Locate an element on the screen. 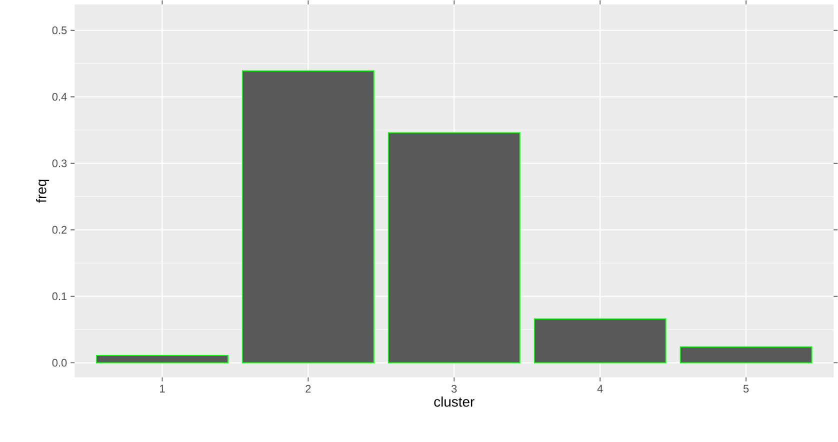 Image resolution: width=838 pixels, height=442 pixels. x-axis-title: cluster is located at coordinates (454, 401).